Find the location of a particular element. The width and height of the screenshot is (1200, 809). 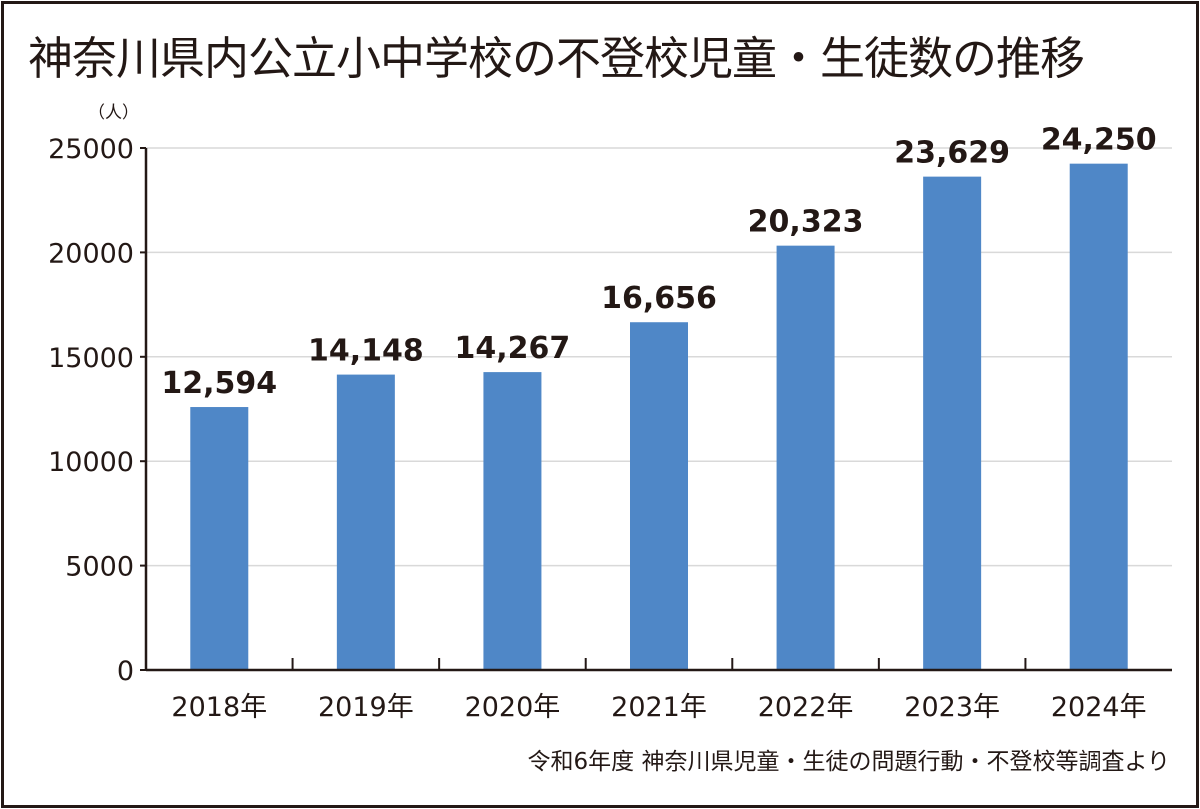

x-tick-label: 2021年 is located at coordinates (659, 707).